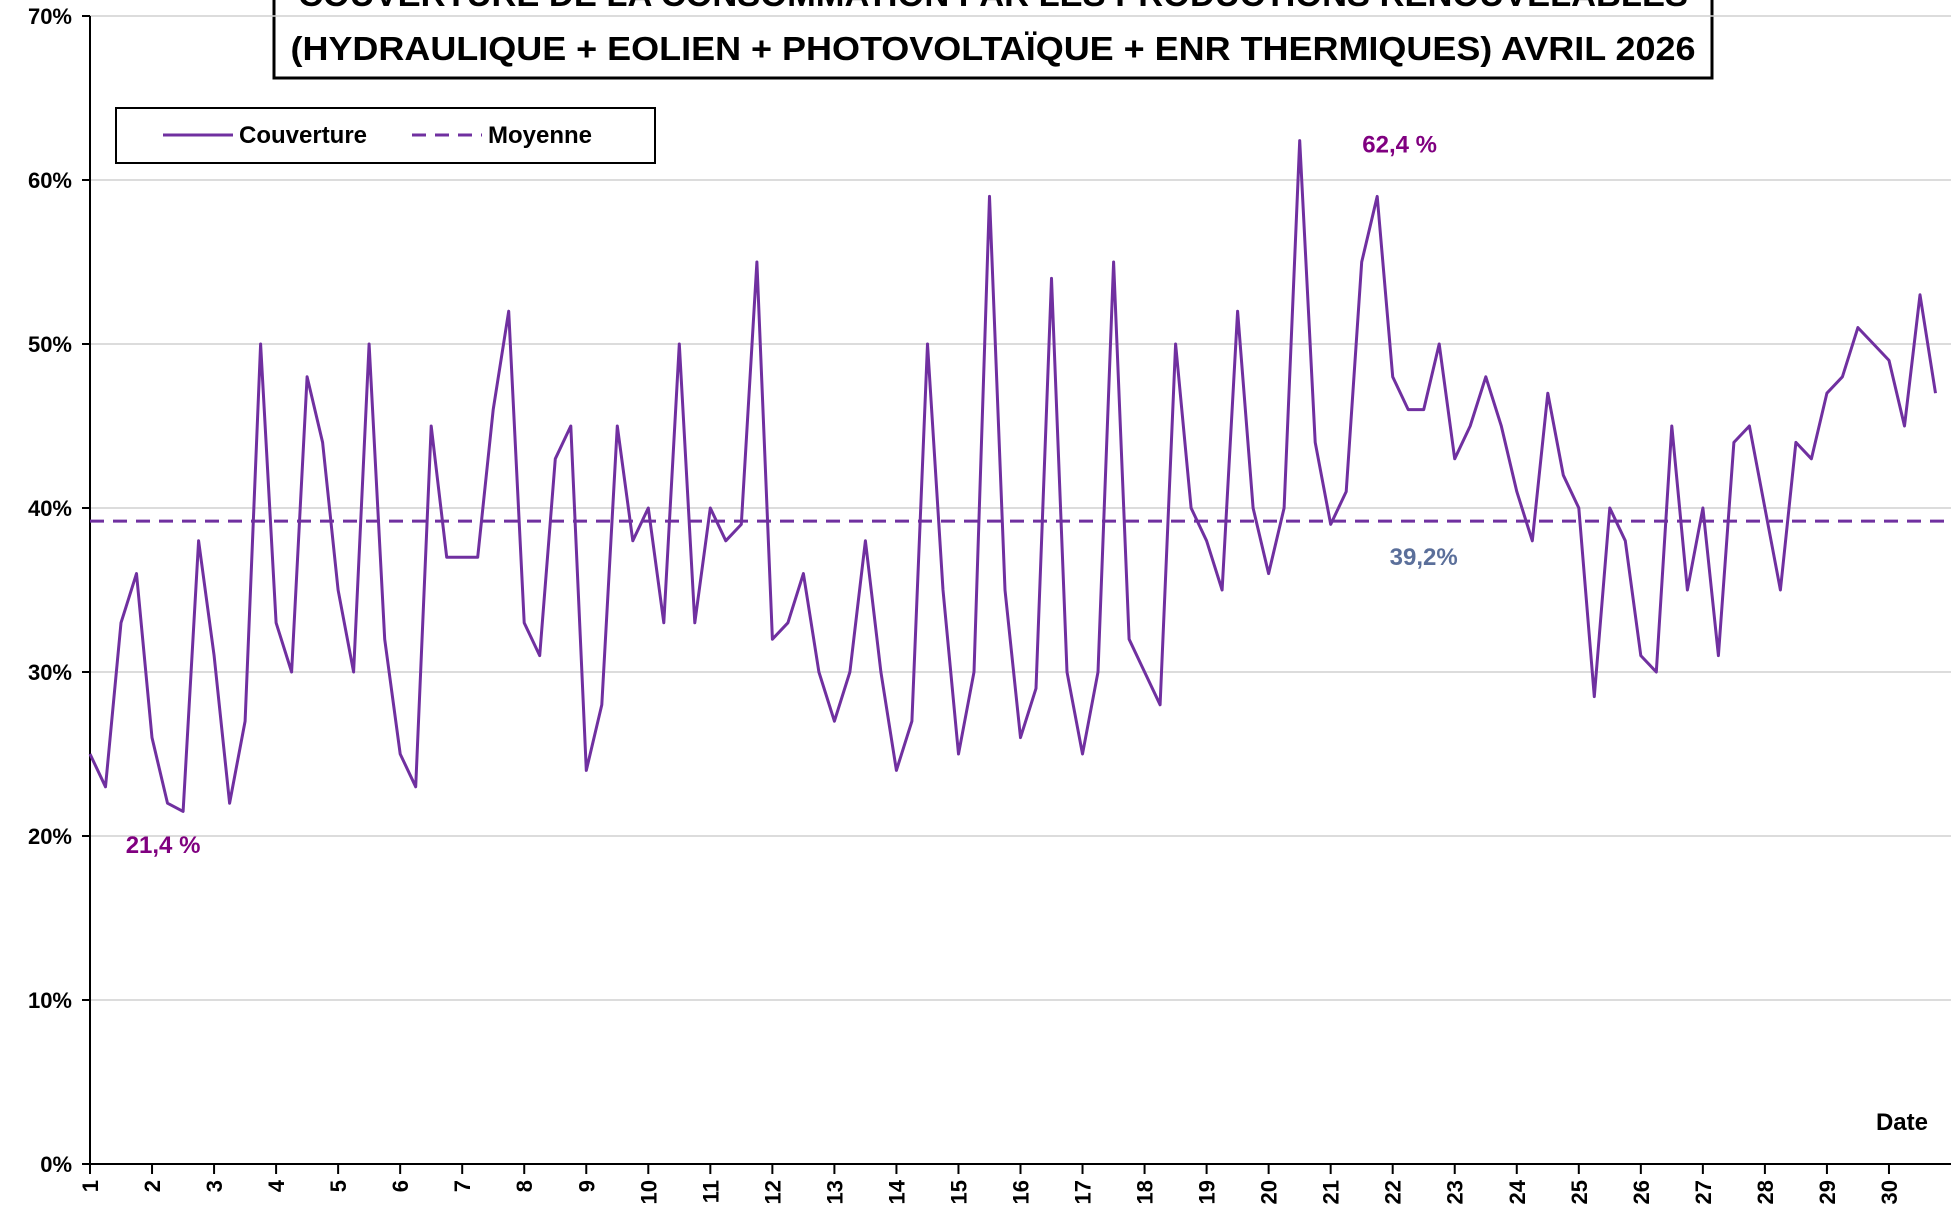 This screenshot has width=1955, height=1223. What do you see at coordinates (958, 1192) in the screenshot?
I see `x-tick-label: 15` at bounding box center [958, 1192].